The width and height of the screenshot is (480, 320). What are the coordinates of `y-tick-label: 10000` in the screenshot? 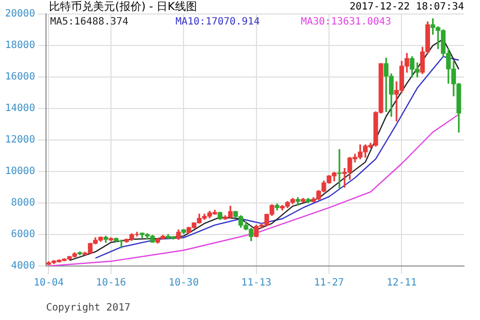 It's located at (20, 172).